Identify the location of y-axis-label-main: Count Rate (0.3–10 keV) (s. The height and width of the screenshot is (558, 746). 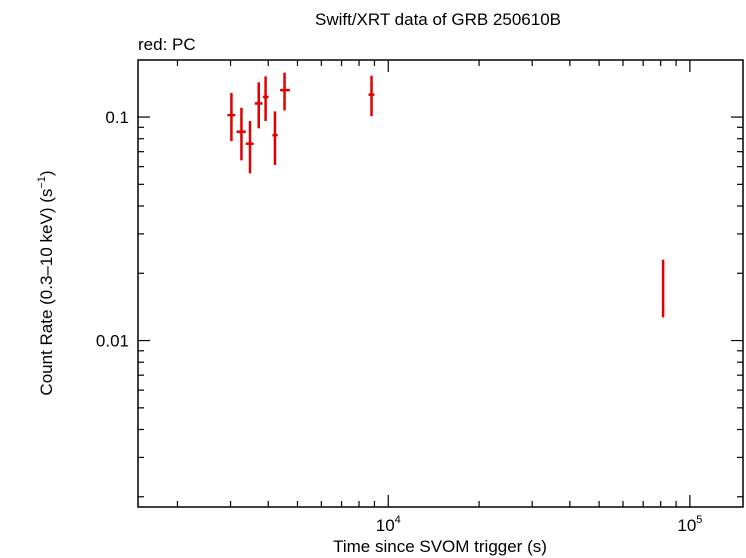
(46, 292).